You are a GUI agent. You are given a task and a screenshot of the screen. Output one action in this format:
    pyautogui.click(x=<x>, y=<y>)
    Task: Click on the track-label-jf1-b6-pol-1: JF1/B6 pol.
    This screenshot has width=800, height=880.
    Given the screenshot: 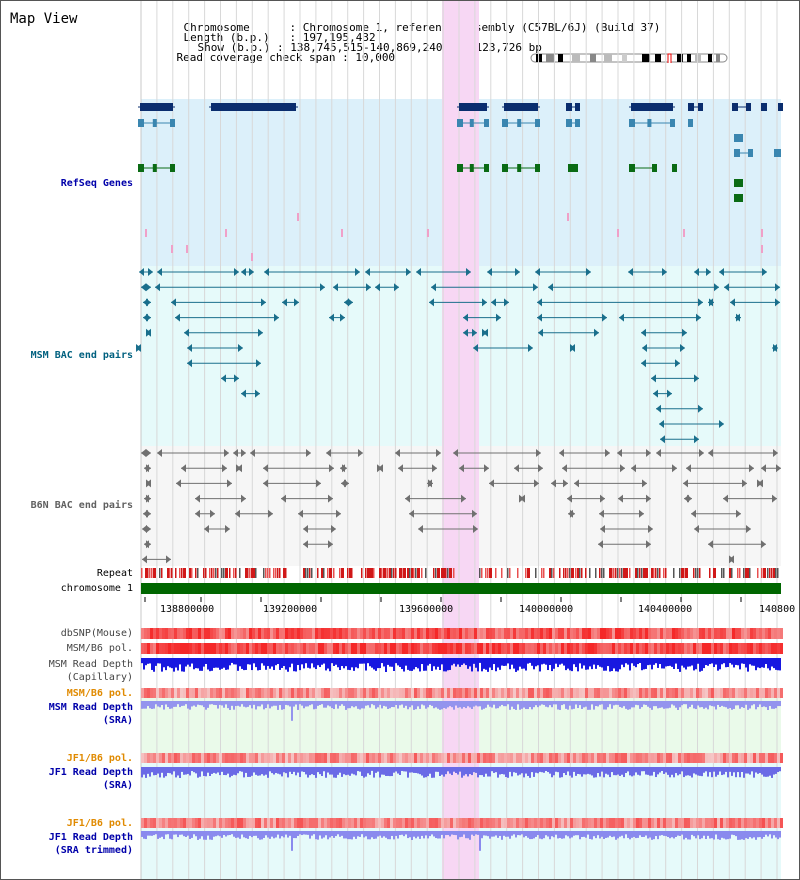 What is the action you would take?
    pyautogui.click(x=99, y=758)
    